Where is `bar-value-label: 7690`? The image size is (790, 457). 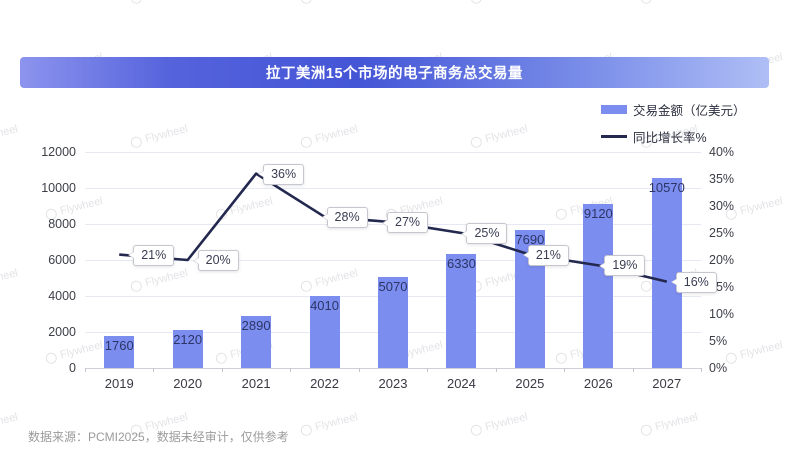 bar-value-label: 7690 is located at coordinates (530, 239).